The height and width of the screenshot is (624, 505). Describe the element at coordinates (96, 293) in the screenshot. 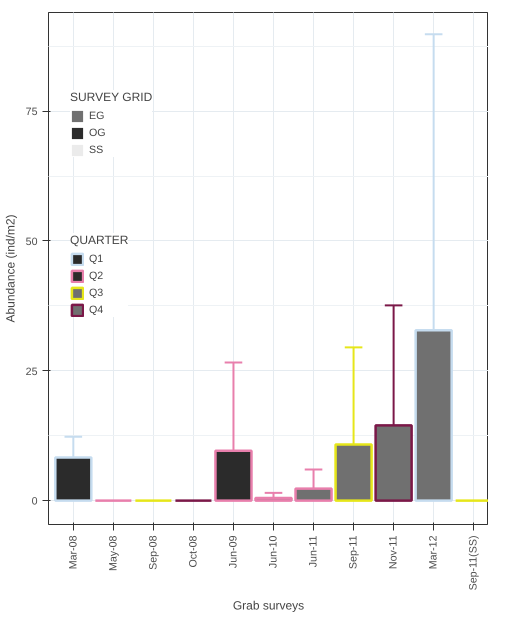

I see `legend-label: Q3` at that location.